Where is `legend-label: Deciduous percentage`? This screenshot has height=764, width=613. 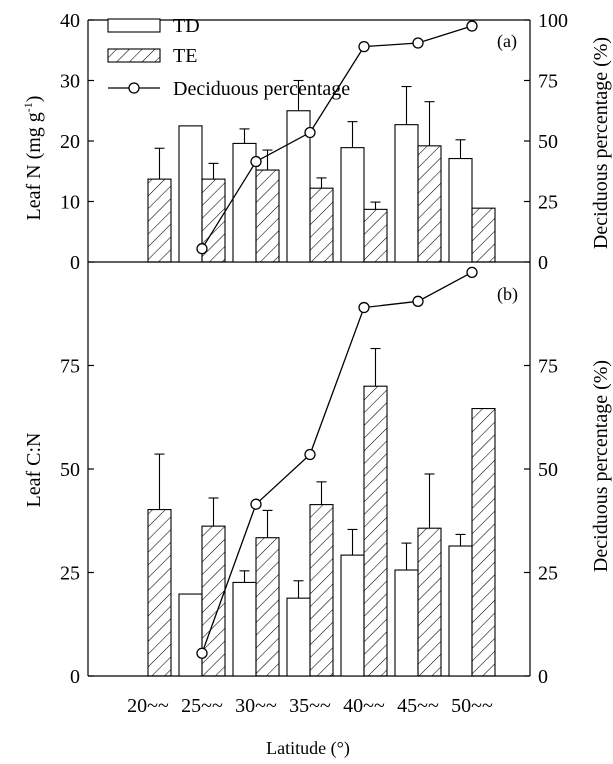
legend-label: Deciduous percentage is located at coordinates (261, 89).